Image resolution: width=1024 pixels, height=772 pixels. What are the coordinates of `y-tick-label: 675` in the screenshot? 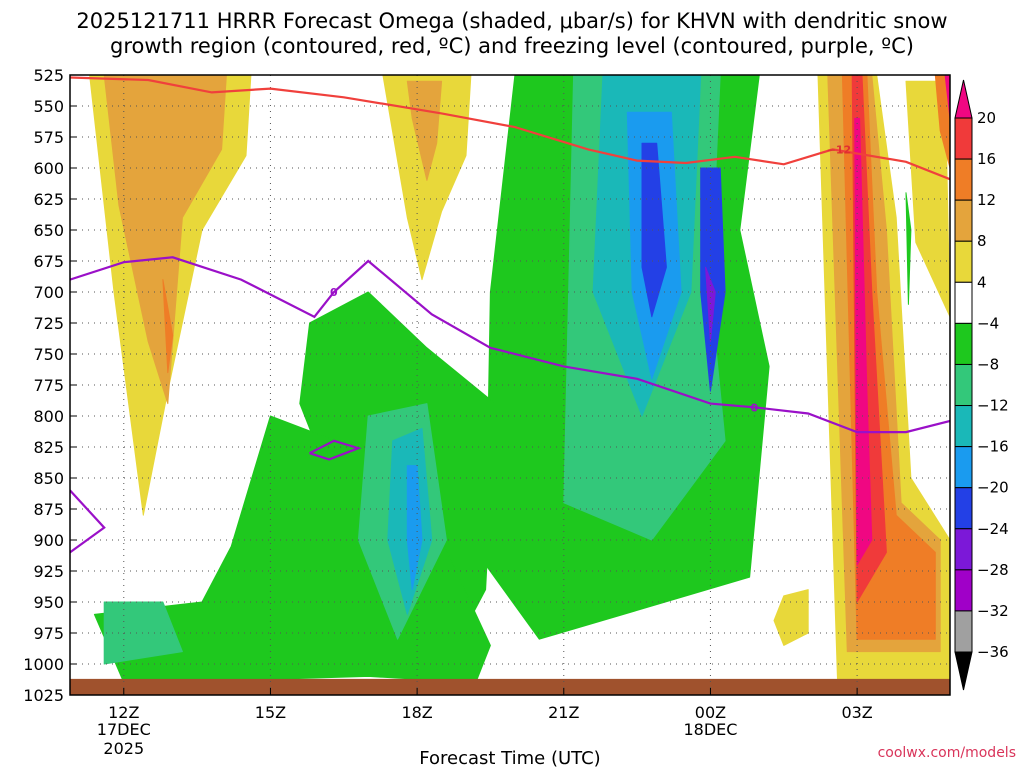 It's located at (48, 261).